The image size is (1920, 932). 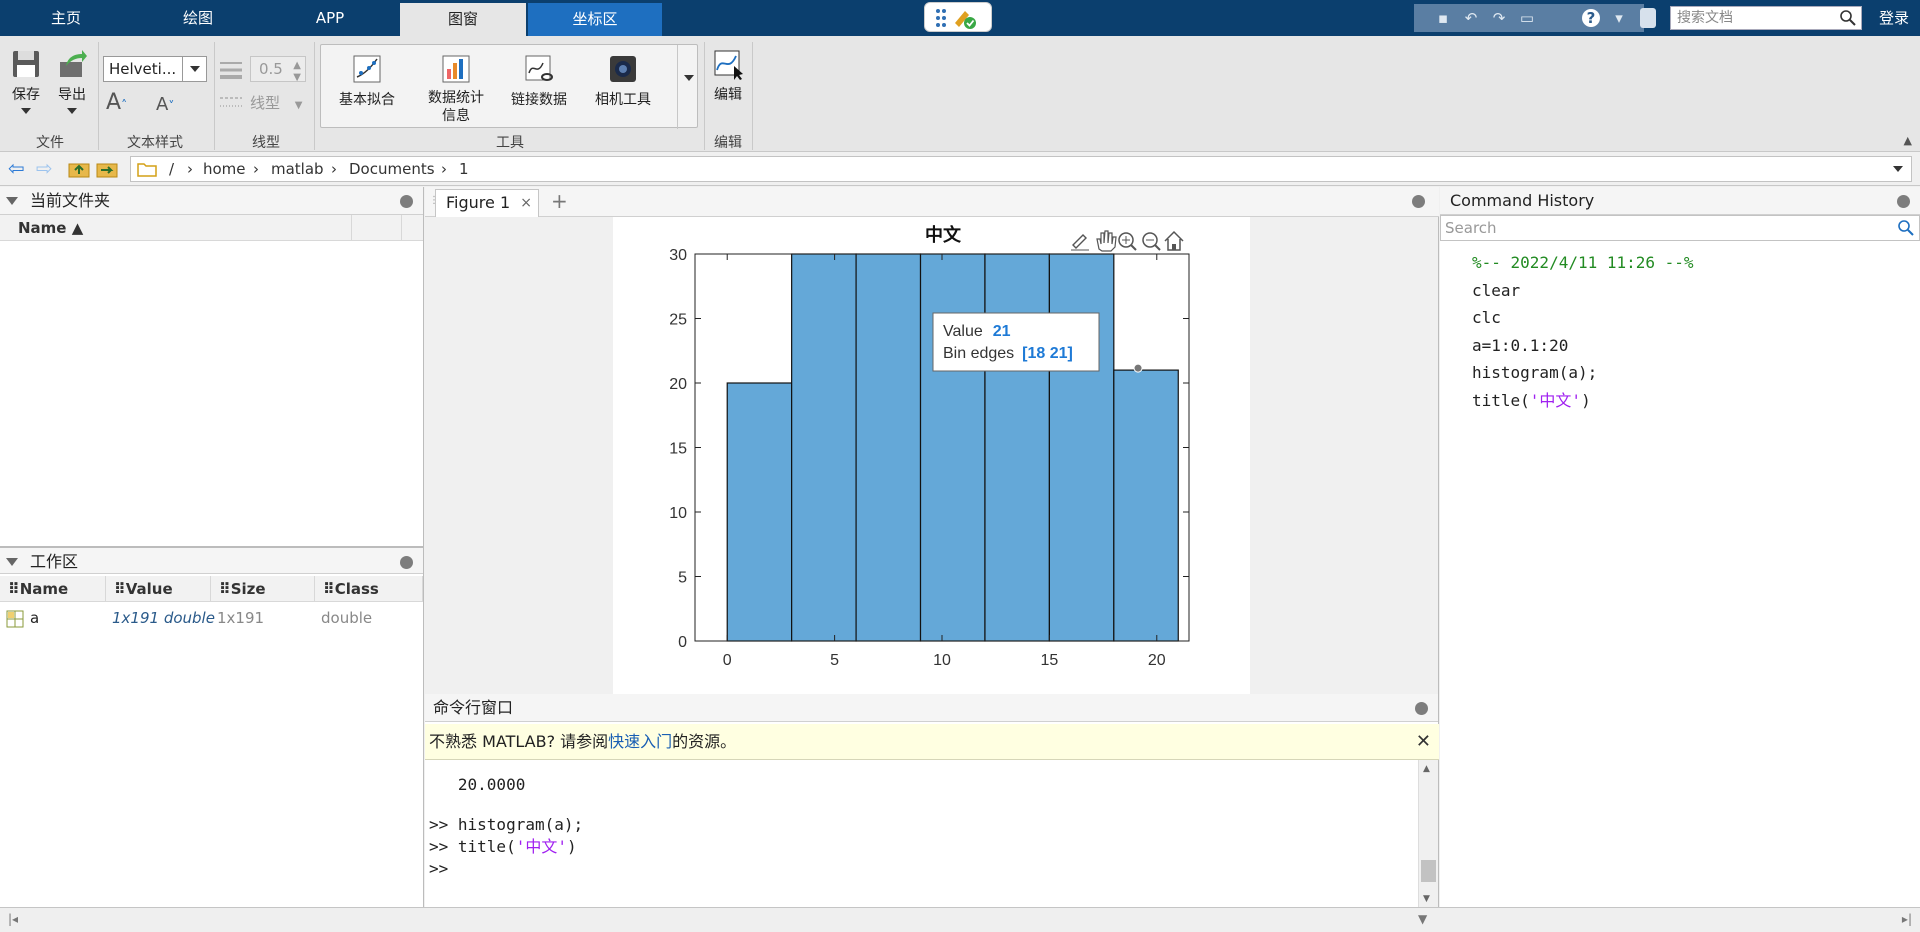 I want to click on ws-name-column: ⠿Name, so click(x=53, y=589).